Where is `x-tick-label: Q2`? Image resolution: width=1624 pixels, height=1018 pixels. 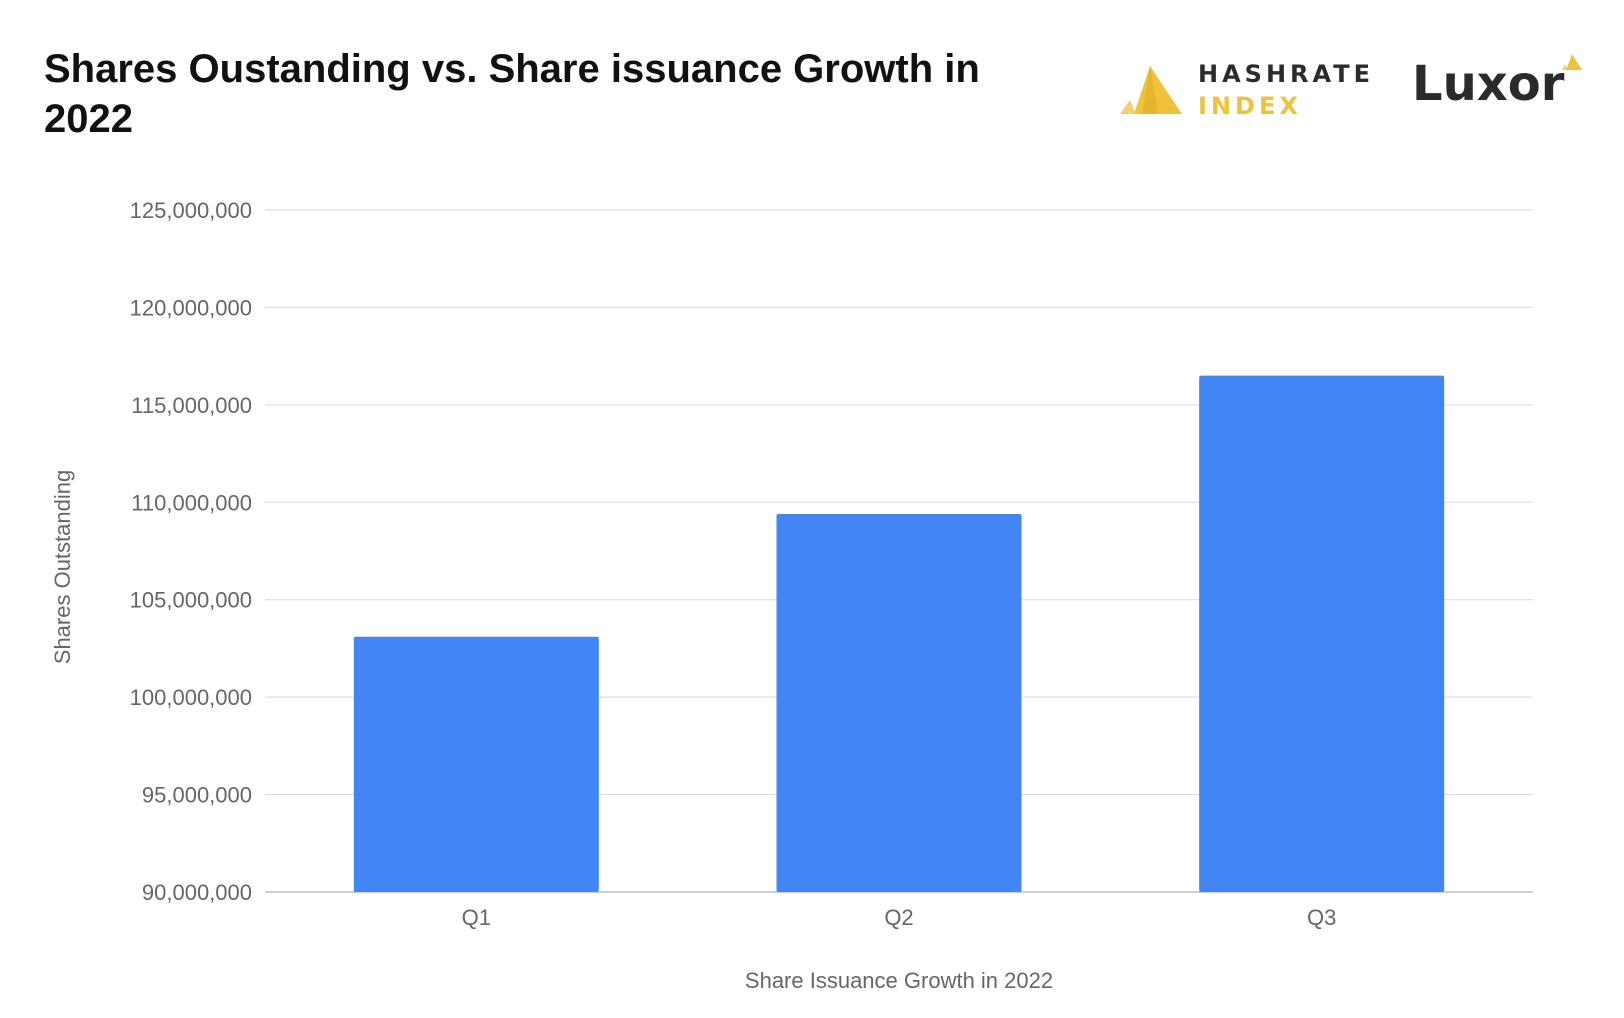
x-tick-label: Q2 is located at coordinates (898, 917).